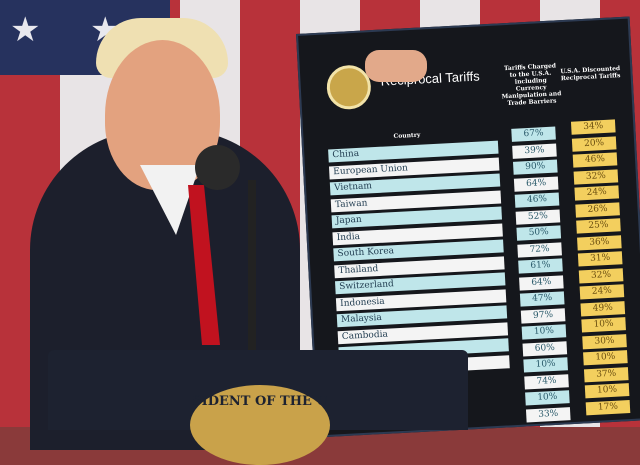 Image resolution: width=640 pixels, height=465 pixels. Describe the element at coordinates (597, 209) in the screenshot. I see `discounted-cell: 26%` at that location.